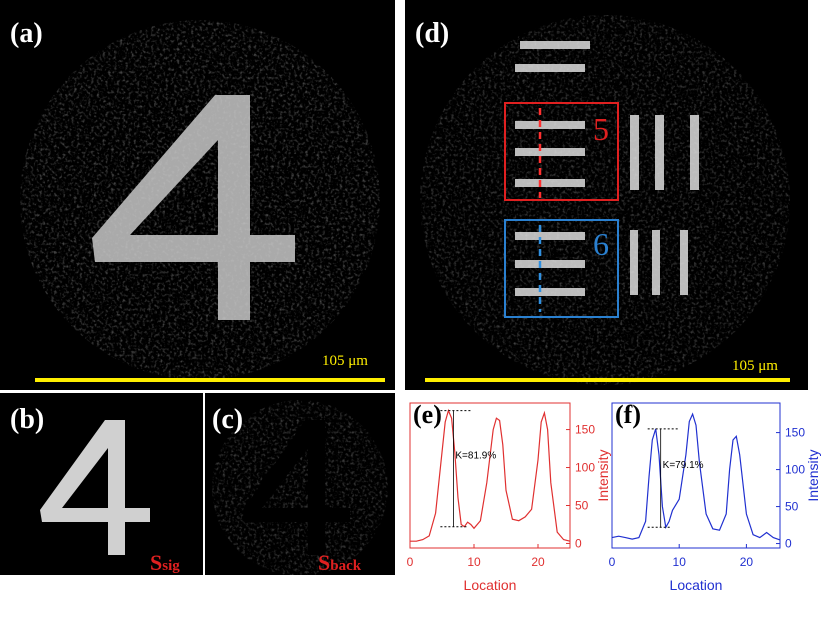  I want to click on subscript: back, so click(346, 566).